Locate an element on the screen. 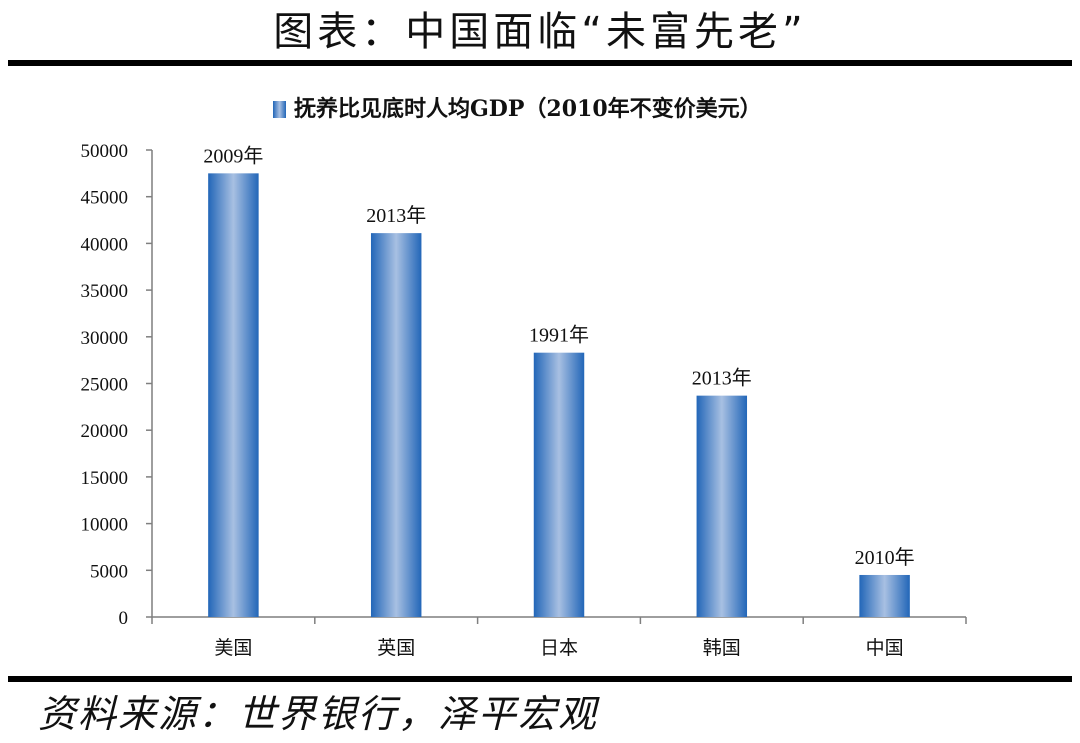 The width and height of the screenshot is (1080, 743). bar-data-label: 2009年 is located at coordinates (233, 155).